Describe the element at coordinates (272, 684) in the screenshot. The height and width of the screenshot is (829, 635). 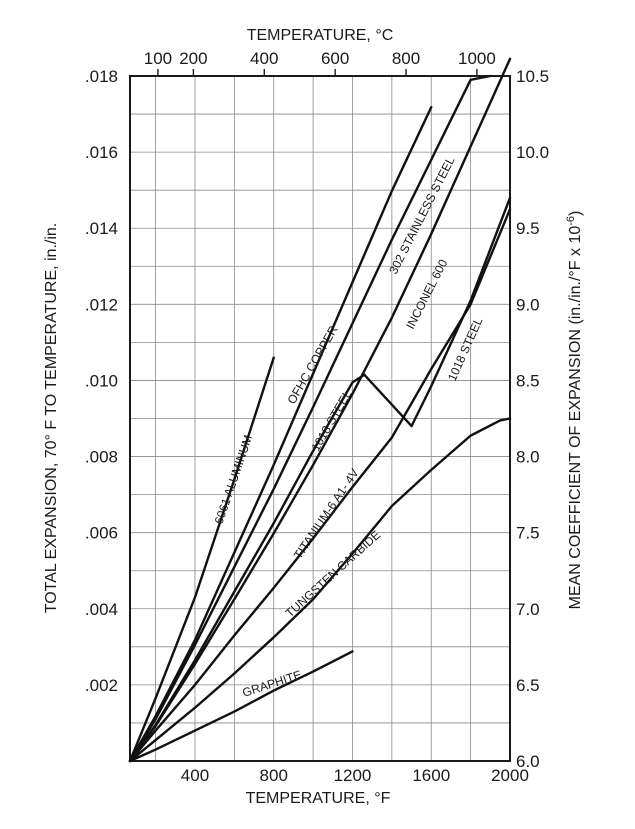
I see `label-graphite: GRAPHITE` at that location.